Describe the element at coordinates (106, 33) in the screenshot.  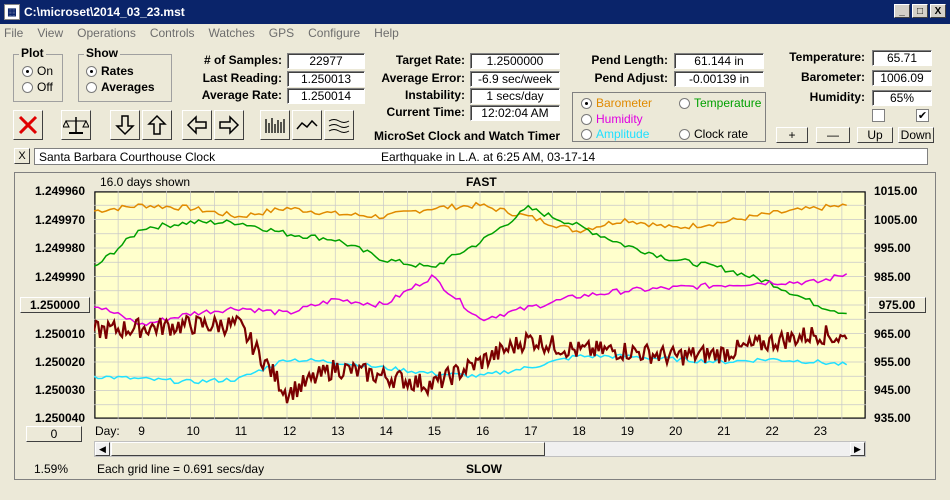
I see `menu-operations: Operations` at that location.